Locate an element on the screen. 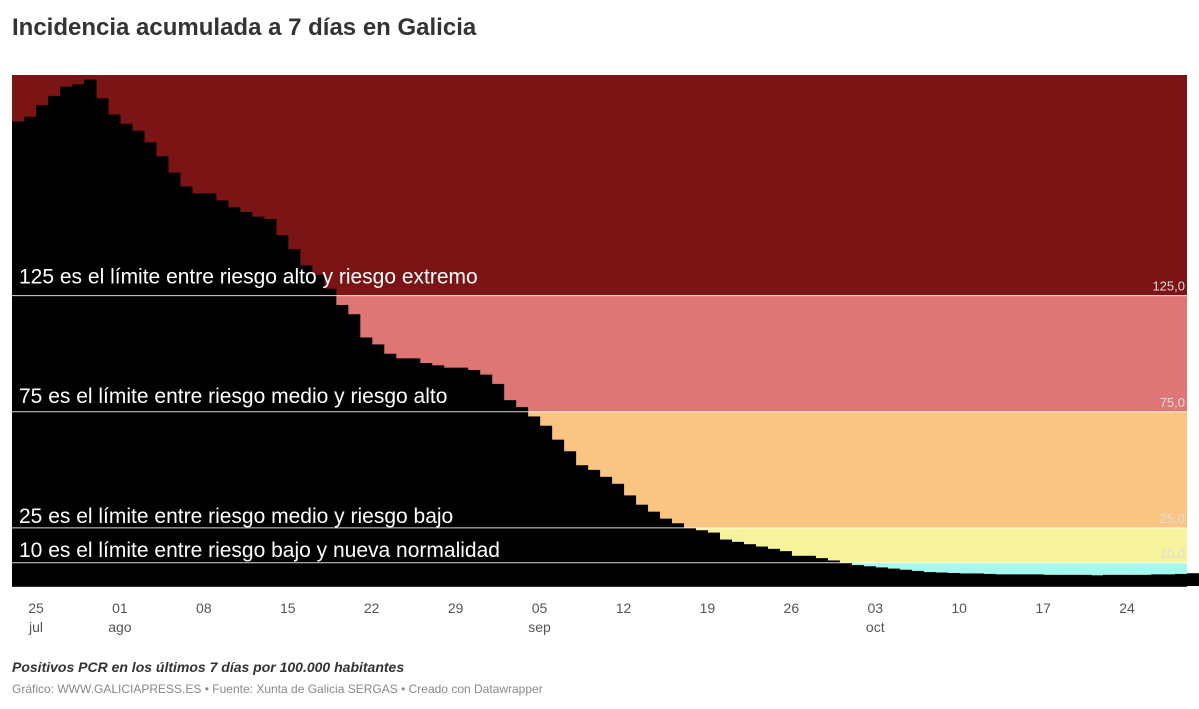 This screenshot has height=709, width=1199. x-tick-label: 05 is located at coordinates (540, 608).